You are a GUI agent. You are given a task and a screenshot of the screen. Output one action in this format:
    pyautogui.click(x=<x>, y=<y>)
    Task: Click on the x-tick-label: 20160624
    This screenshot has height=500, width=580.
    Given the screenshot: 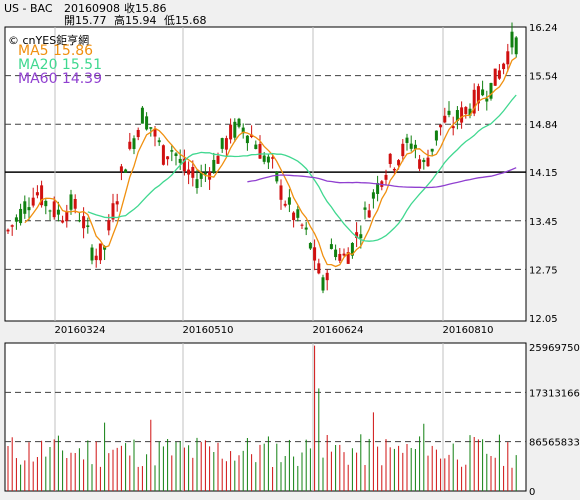 What is the action you would take?
    pyautogui.click(x=338, y=330)
    